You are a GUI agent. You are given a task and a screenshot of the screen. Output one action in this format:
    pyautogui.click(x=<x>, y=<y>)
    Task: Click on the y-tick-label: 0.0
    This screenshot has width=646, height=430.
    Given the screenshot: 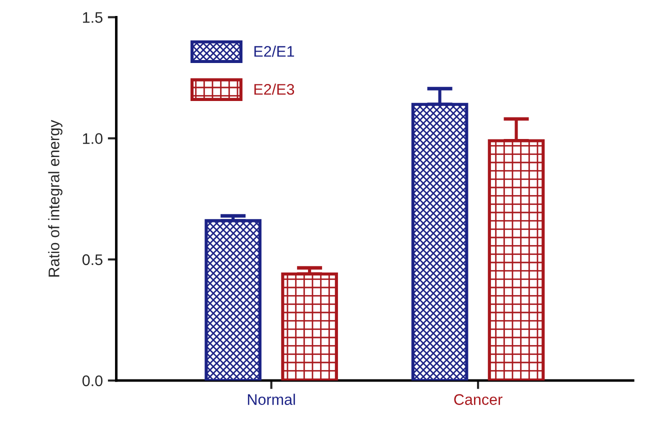 What is the action you would take?
    pyautogui.click(x=92, y=380)
    